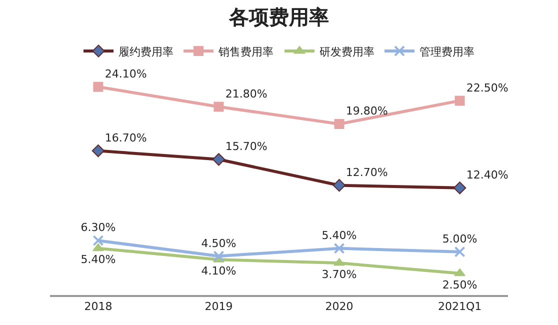  What do you see at coordinates (246, 93) in the screenshot?
I see `data-label: 21.80%` at bounding box center [246, 93].